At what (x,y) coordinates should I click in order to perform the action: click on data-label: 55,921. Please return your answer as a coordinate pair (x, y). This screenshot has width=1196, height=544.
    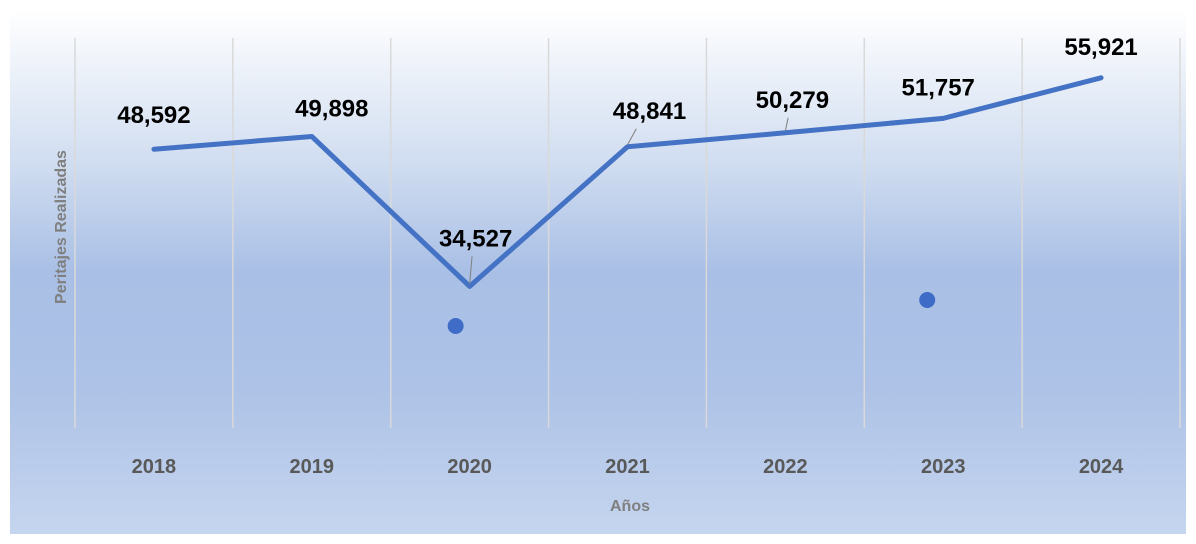
    Looking at the image, I should click on (1100, 47).